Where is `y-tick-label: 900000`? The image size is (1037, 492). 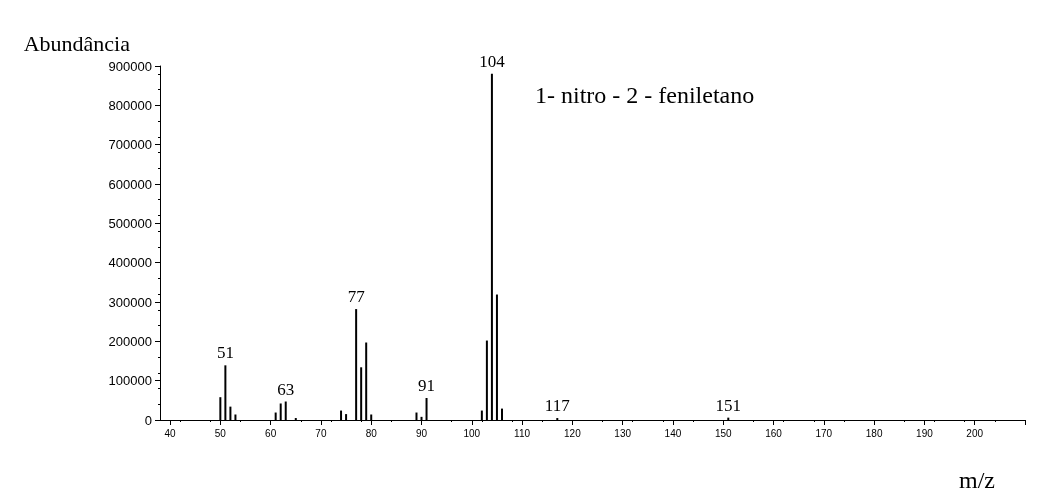
y-tick-label: 900000 is located at coordinates (130, 66).